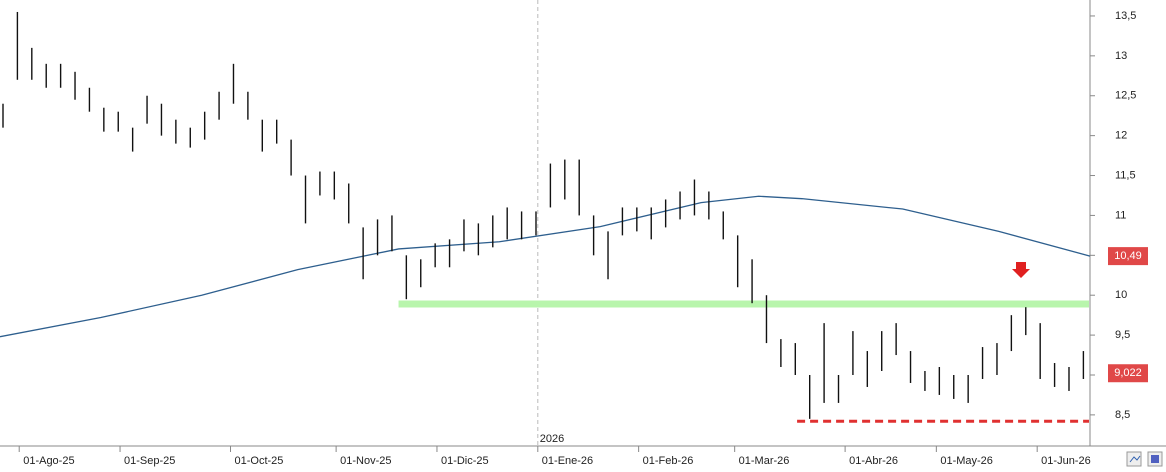 The width and height of the screenshot is (1166, 472). What do you see at coordinates (966, 461) in the screenshot?
I see `x-tick-label: 01-May-26` at bounding box center [966, 461].